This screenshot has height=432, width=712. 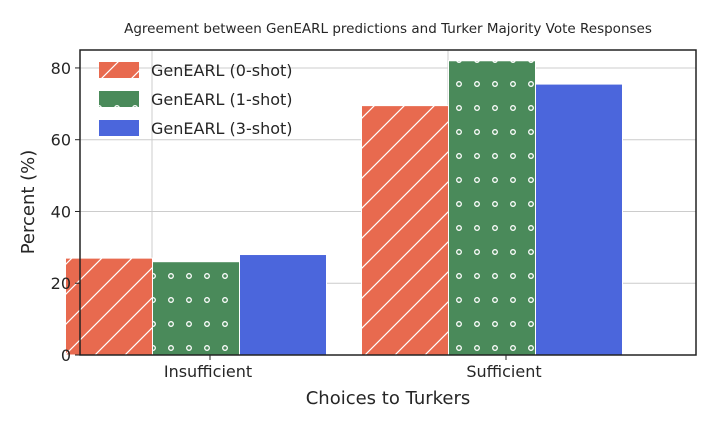 What do you see at coordinates (28, 202) in the screenshot?
I see `y-axis-label: Percent (%)` at bounding box center [28, 202].